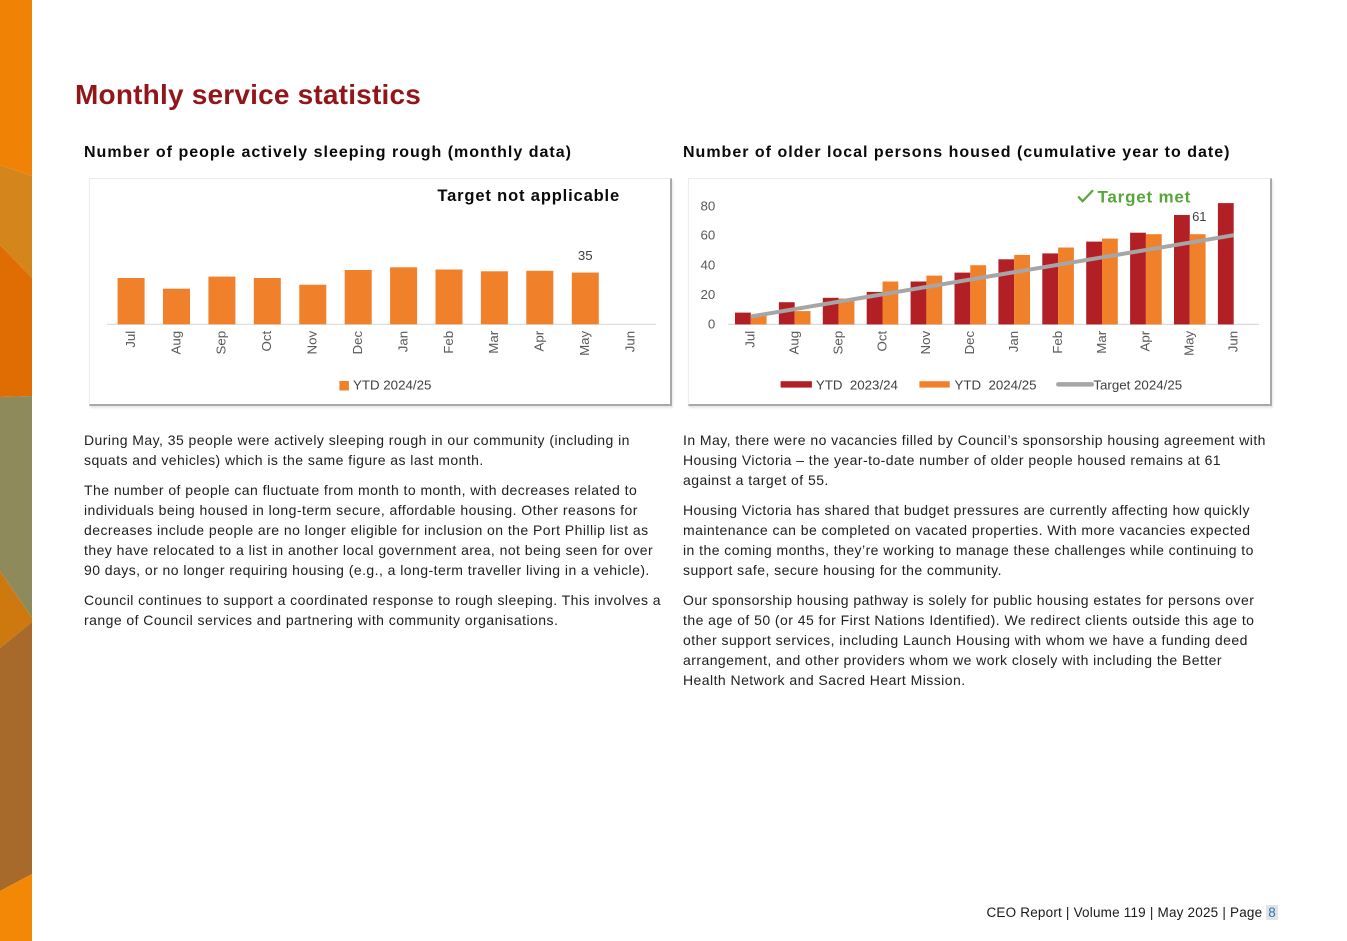 The width and height of the screenshot is (1347, 941). What do you see at coordinates (857, 385) in the screenshot?
I see `svg-text: YTD 2023/24` at bounding box center [857, 385].